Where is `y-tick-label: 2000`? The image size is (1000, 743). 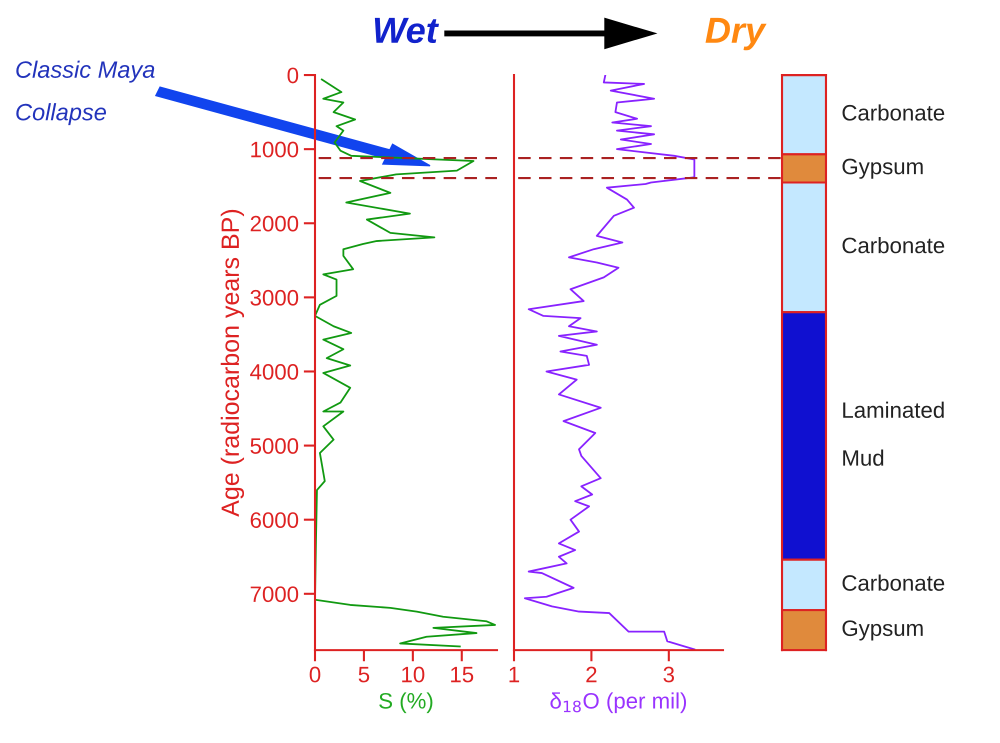 y-tick-label: 2000 is located at coordinates (274, 224).